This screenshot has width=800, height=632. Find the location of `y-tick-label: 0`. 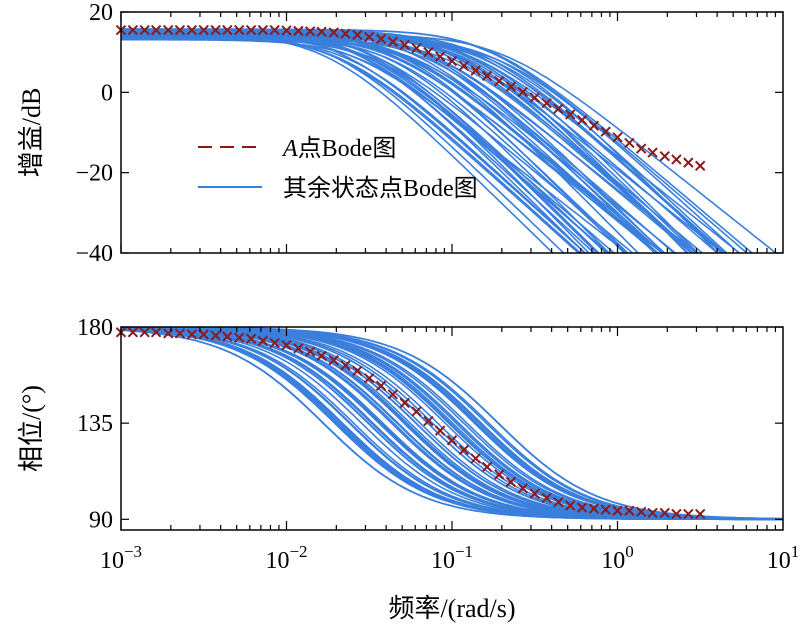

y-tick-label: 0 is located at coordinates (107, 93).